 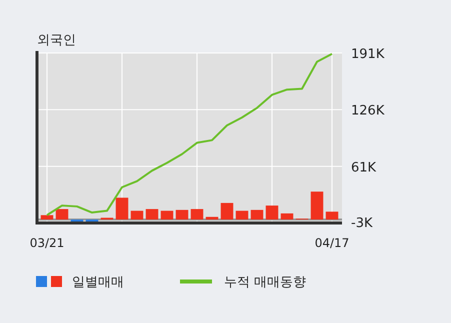 What do you see at coordinates (265, 282) in the screenshot?
I see `legend-label: 누적 매매동향` at bounding box center [265, 282].